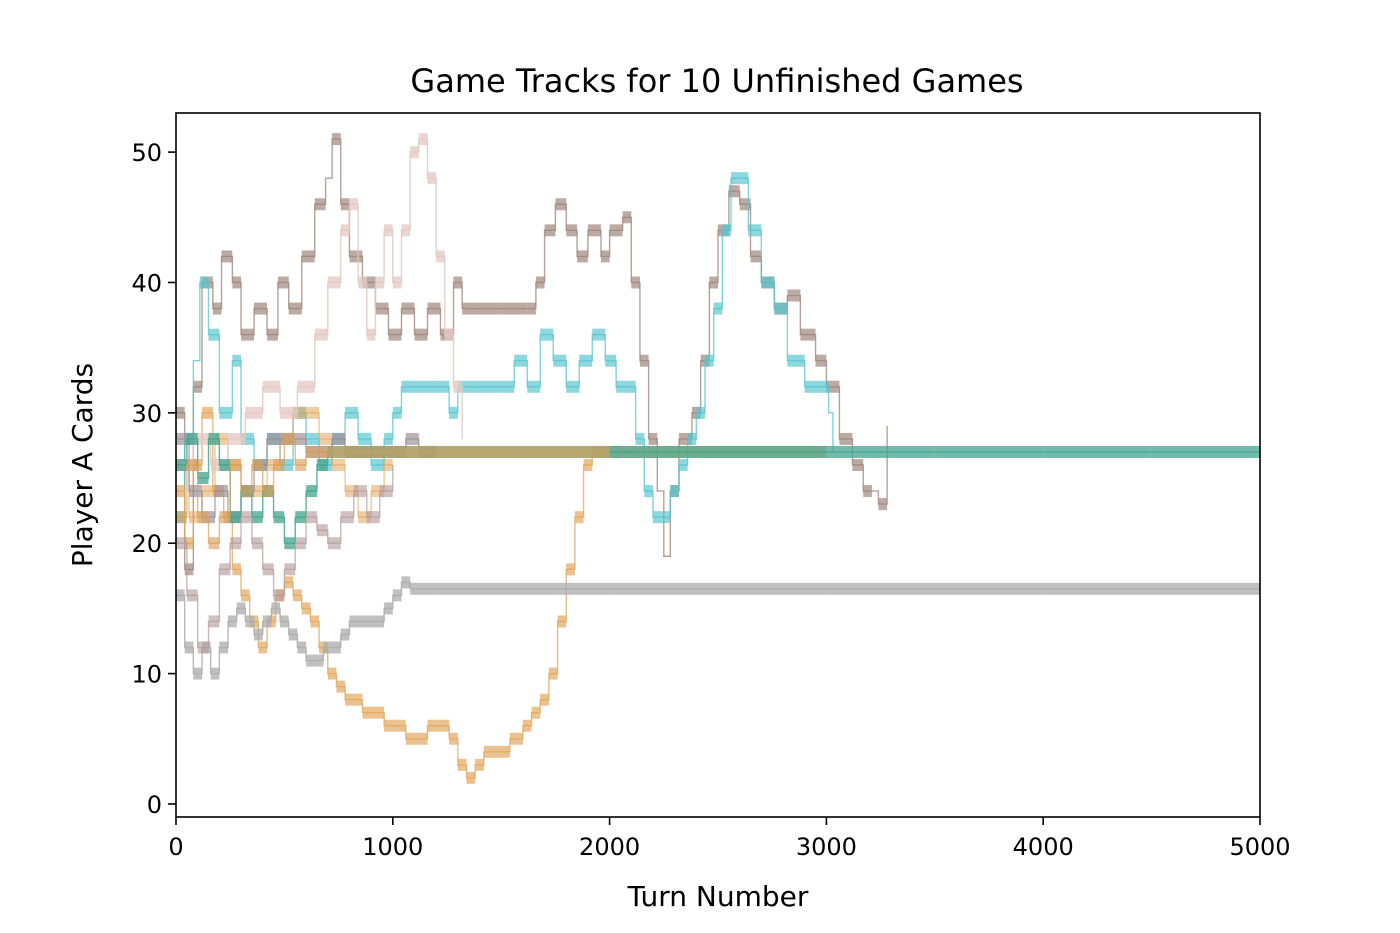 The height and width of the screenshot is (933, 1400). Describe the element at coordinates (326, 438) in the screenshot. I see `series-4-plateau` at that location.